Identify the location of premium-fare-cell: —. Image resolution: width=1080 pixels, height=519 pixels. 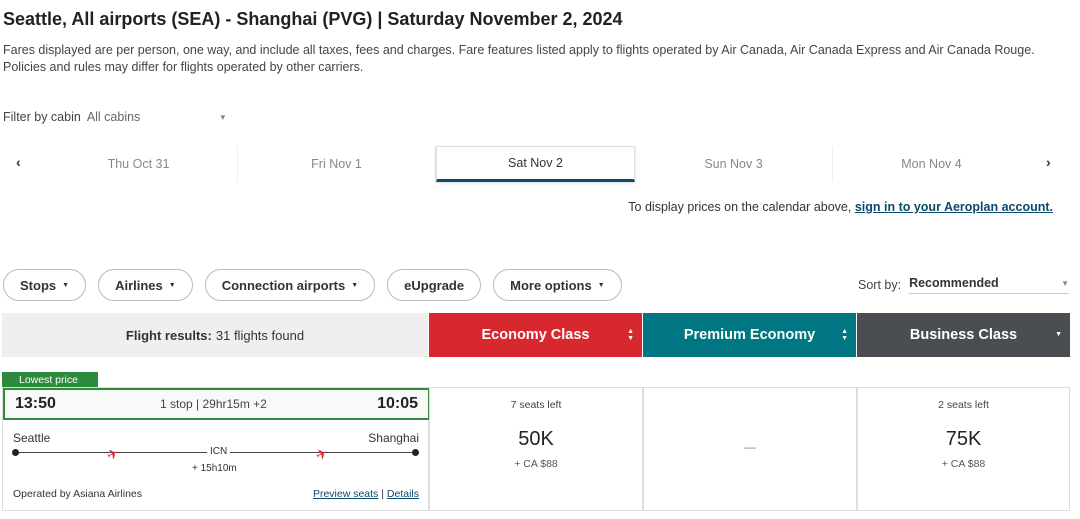
(750, 449).